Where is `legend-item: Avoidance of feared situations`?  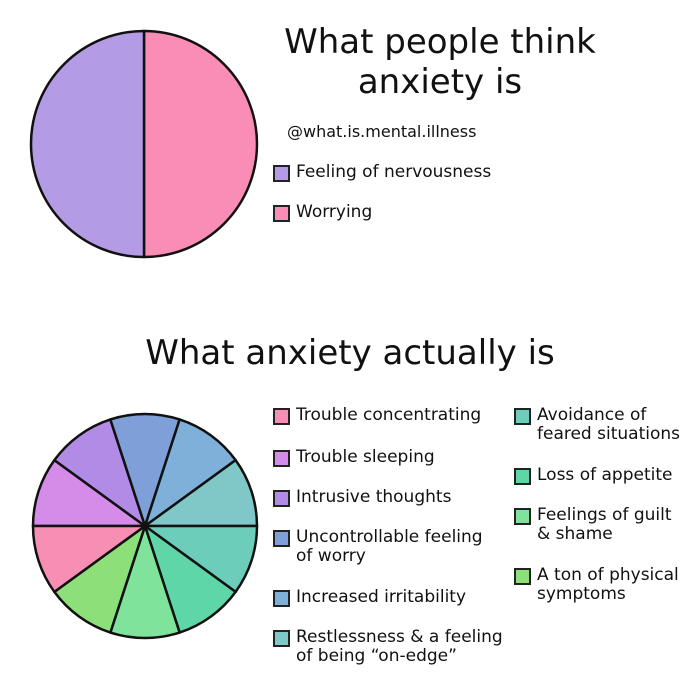 legend-item: Avoidance of feared situations is located at coordinates (597, 425).